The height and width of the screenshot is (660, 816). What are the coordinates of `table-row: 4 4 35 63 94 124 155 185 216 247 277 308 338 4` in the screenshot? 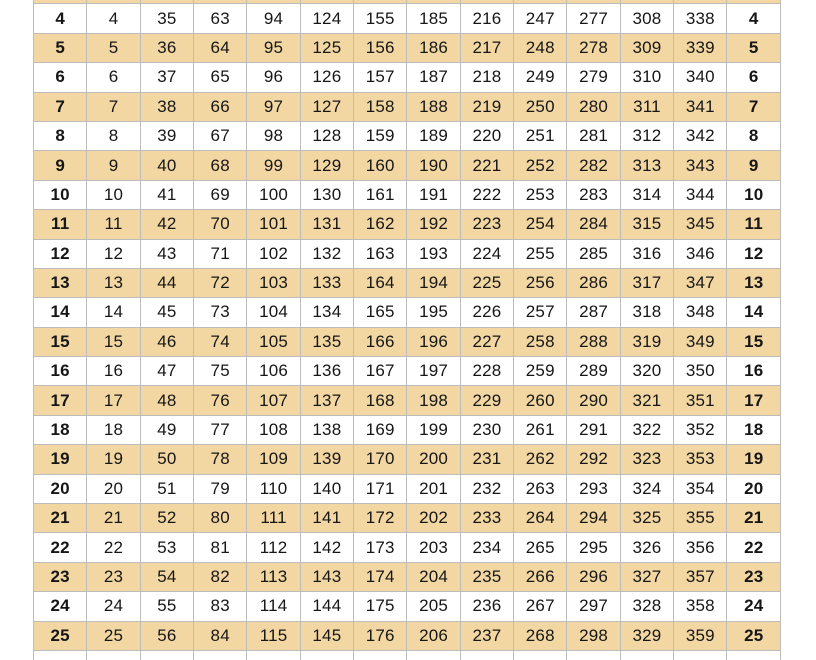 It's located at (406, 18).